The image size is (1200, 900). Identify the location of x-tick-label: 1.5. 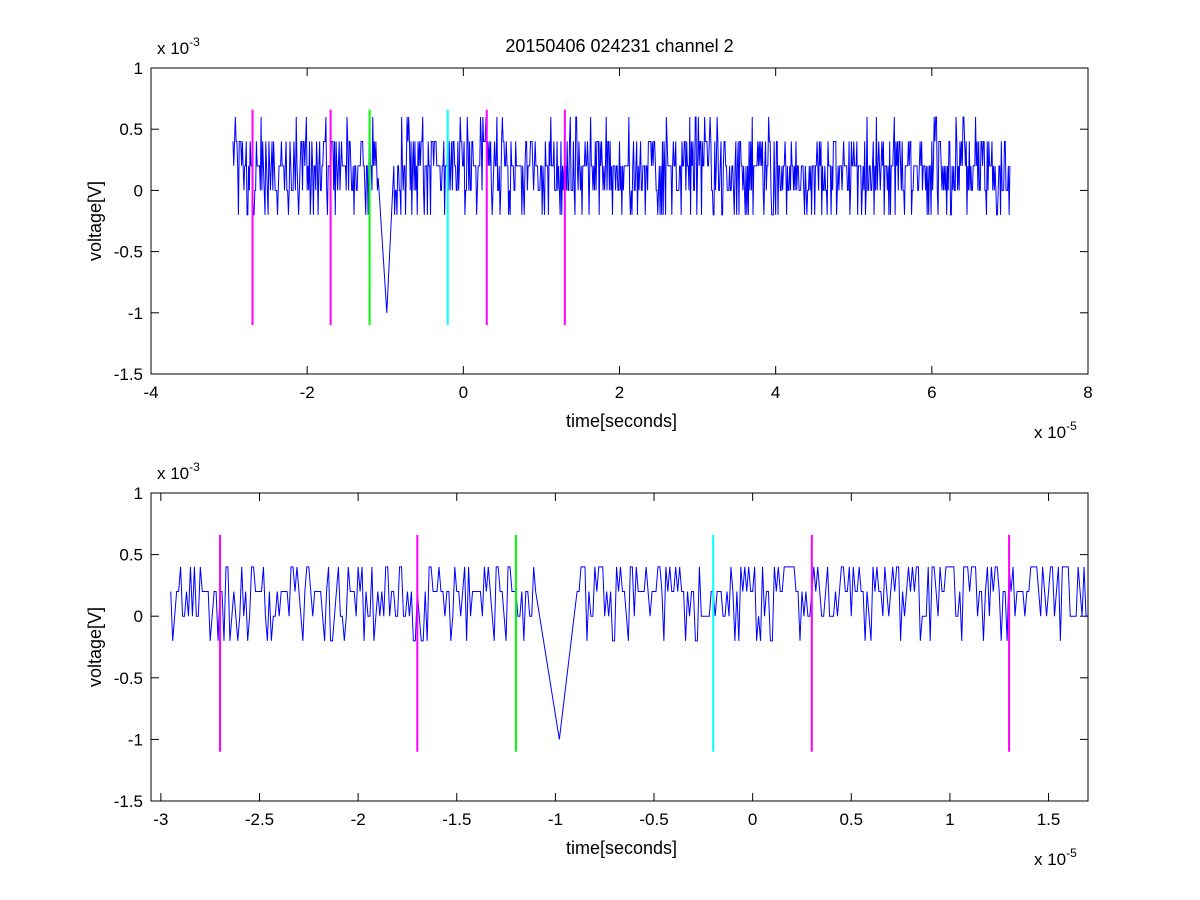
(1049, 819).